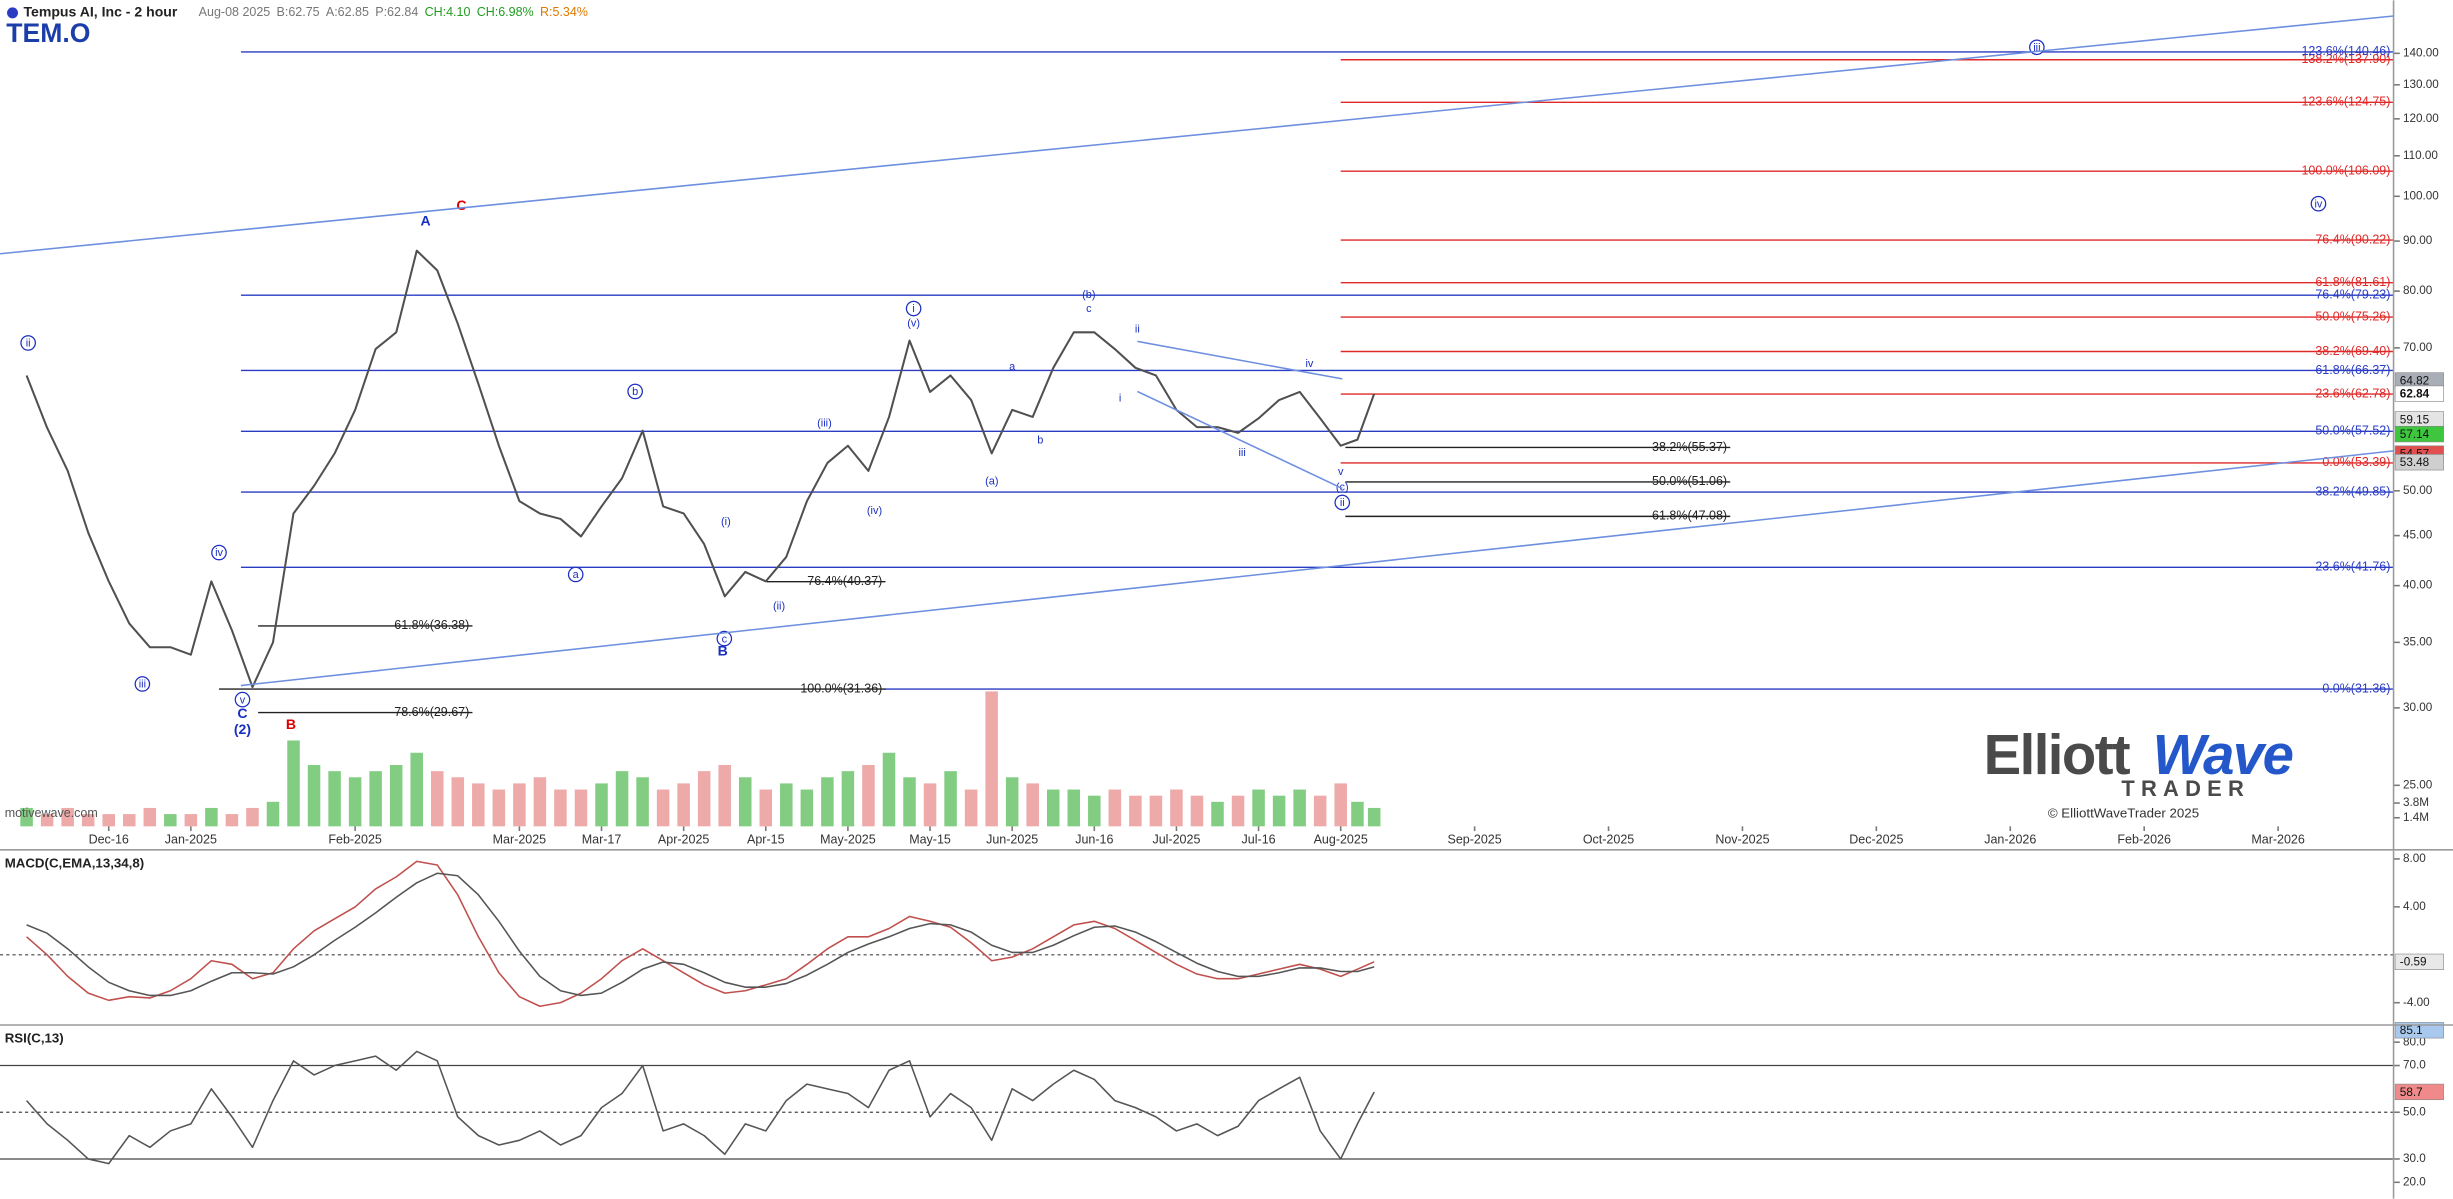 The image size is (2453, 1199). Describe the element at coordinates (142, 685) in the screenshot. I see `wave-label: iii` at that location.